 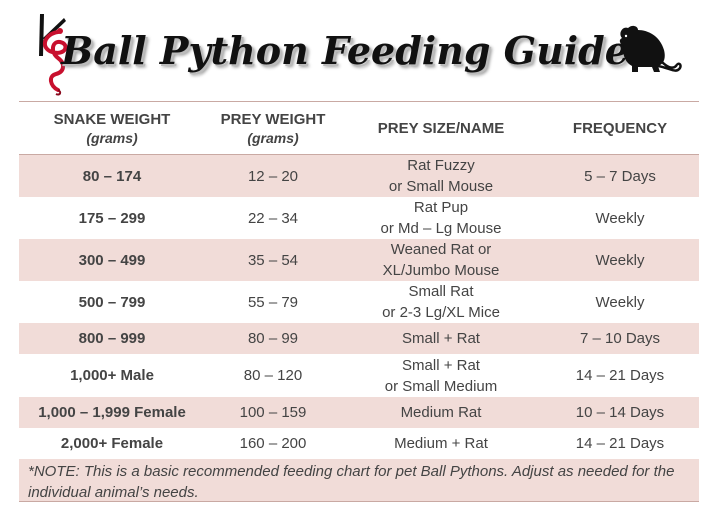 I want to click on col-prey-size: PREY SIZE/NAME, so click(x=441, y=128).